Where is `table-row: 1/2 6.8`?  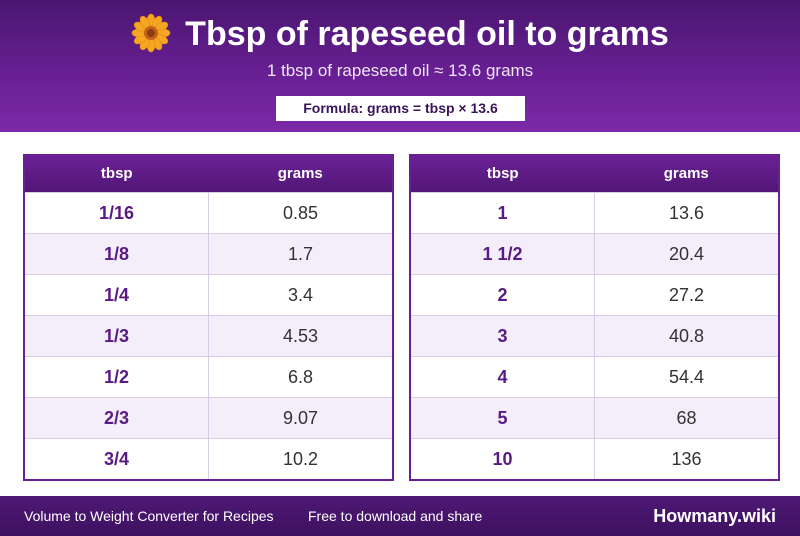 table-row: 1/2 6.8 is located at coordinates (208, 376).